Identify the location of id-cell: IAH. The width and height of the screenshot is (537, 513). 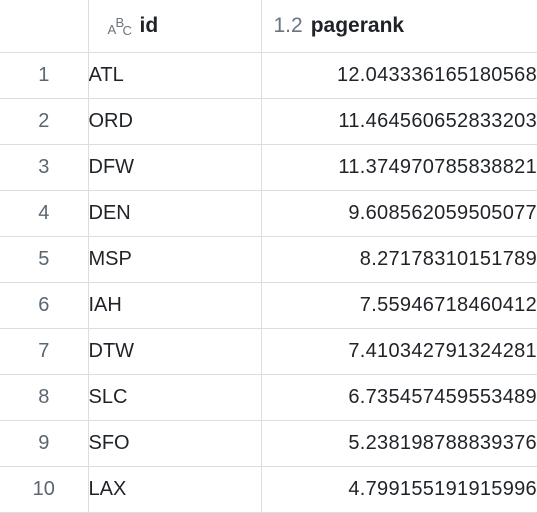
(175, 305).